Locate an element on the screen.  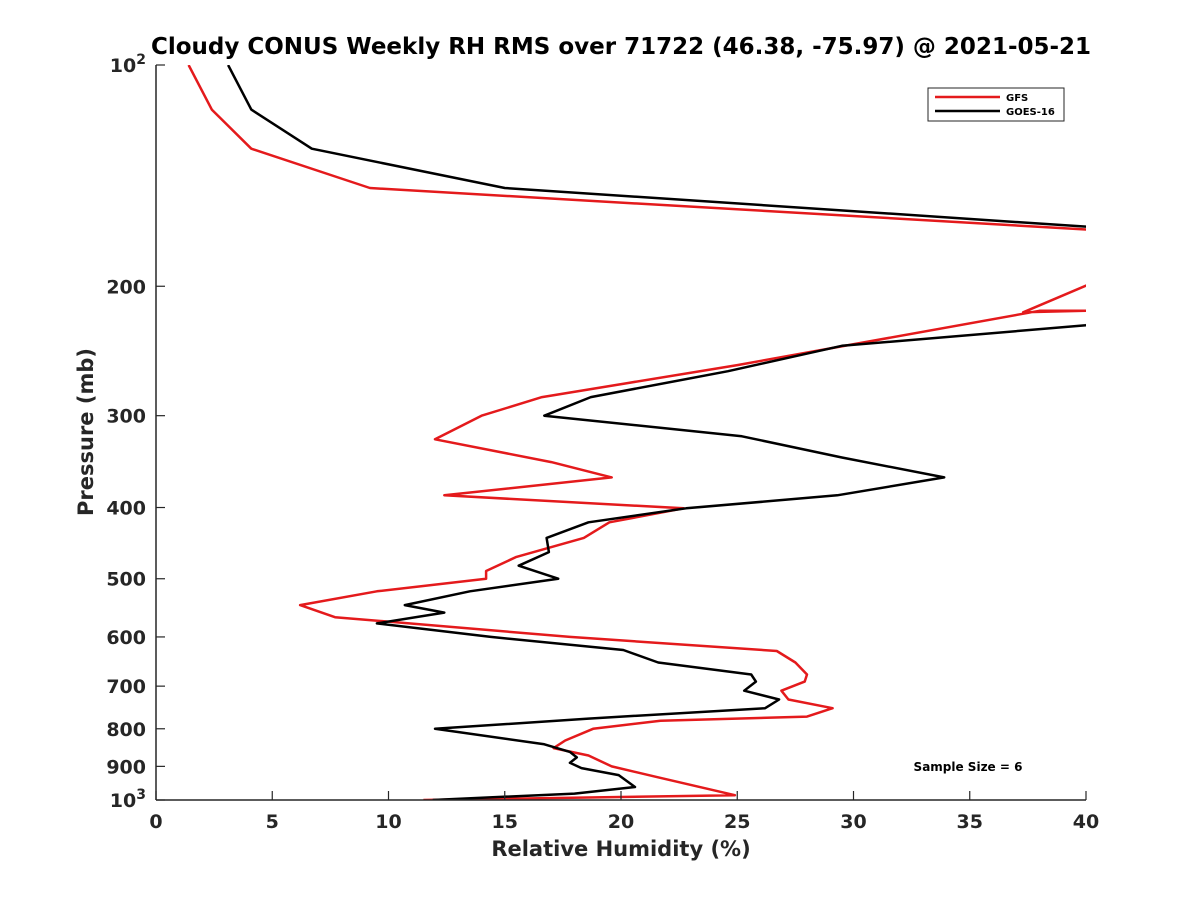
x-tick-label: 15 is located at coordinates (505, 822).